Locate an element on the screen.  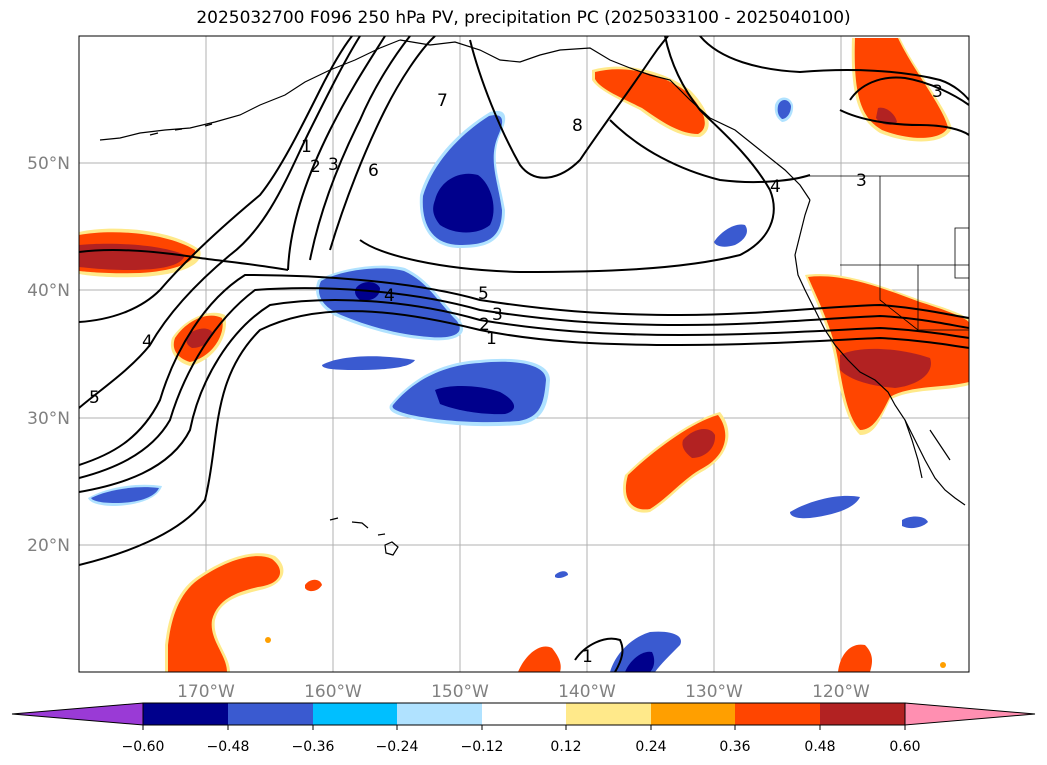
colorbar-tick-label: 0.48 is located at coordinates (819, 747).